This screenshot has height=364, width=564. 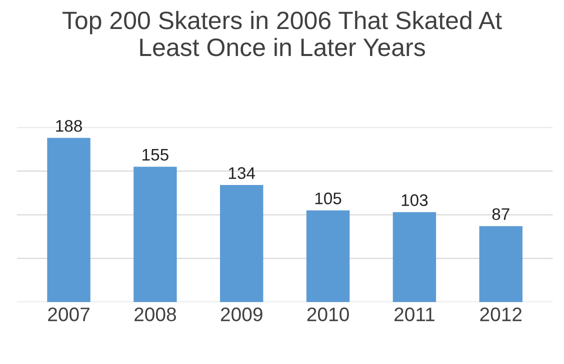 I want to click on x-tick-label: 2010, so click(x=328, y=314).